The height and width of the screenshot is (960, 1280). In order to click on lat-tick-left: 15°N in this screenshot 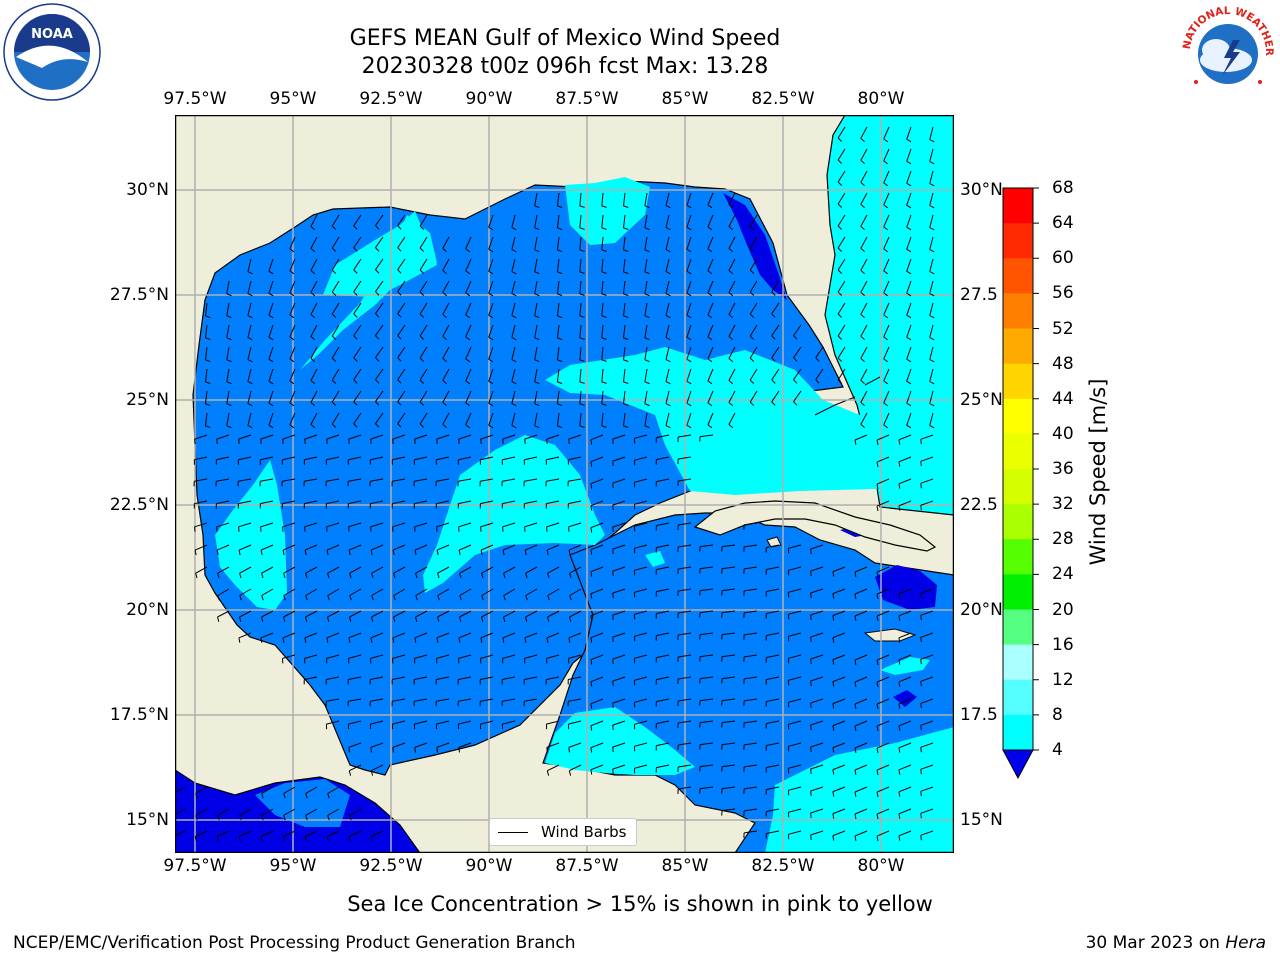, I will do `click(147, 820)`.